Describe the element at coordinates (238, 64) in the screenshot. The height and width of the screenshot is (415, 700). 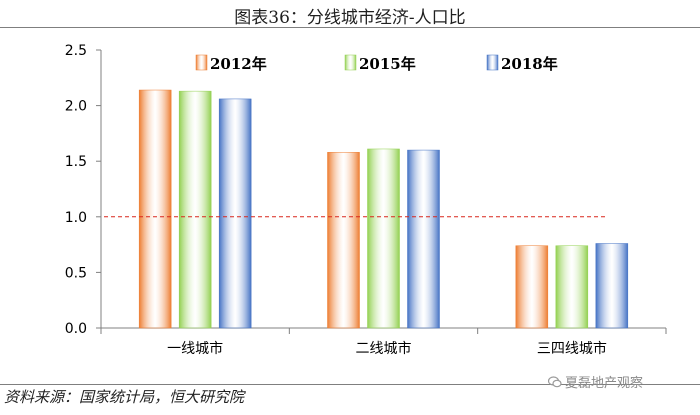
I see `legend-label: 2012年` at that location.